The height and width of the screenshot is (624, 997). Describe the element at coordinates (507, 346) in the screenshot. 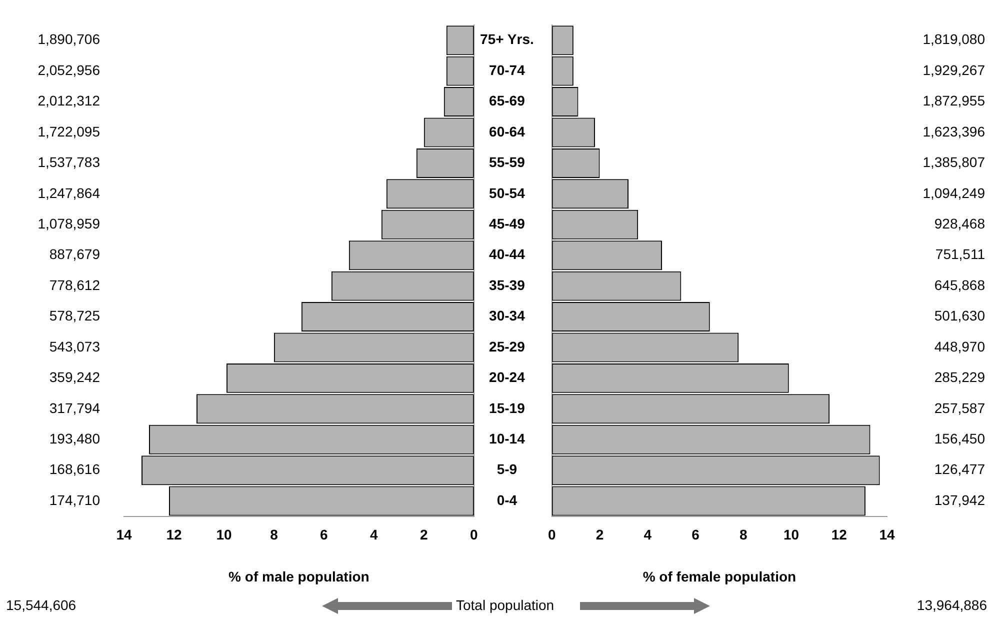

I see `y-tick-label: 25-29` at that location.